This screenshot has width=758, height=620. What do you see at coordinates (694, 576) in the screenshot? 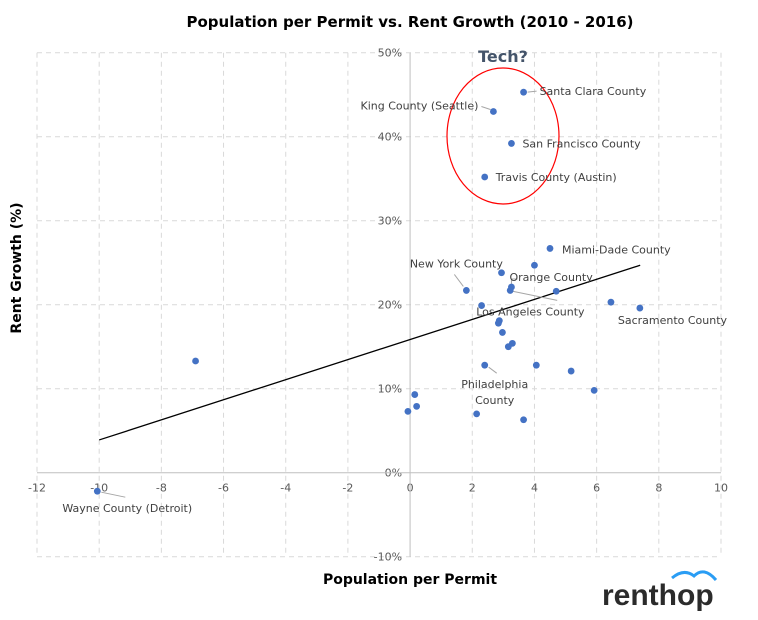
I see `logo-arc` at bounding box center [694, 576].